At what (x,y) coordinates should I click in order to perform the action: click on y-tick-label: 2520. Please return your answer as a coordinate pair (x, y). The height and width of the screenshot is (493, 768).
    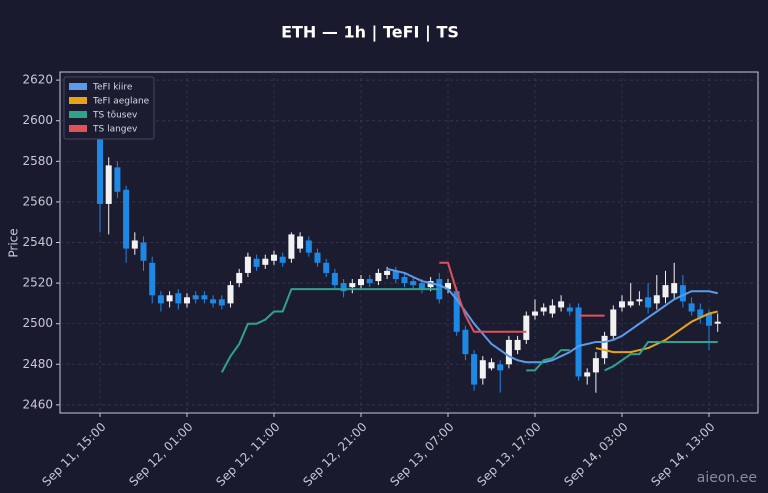
    Looking at the image, I should click on (37, 283).